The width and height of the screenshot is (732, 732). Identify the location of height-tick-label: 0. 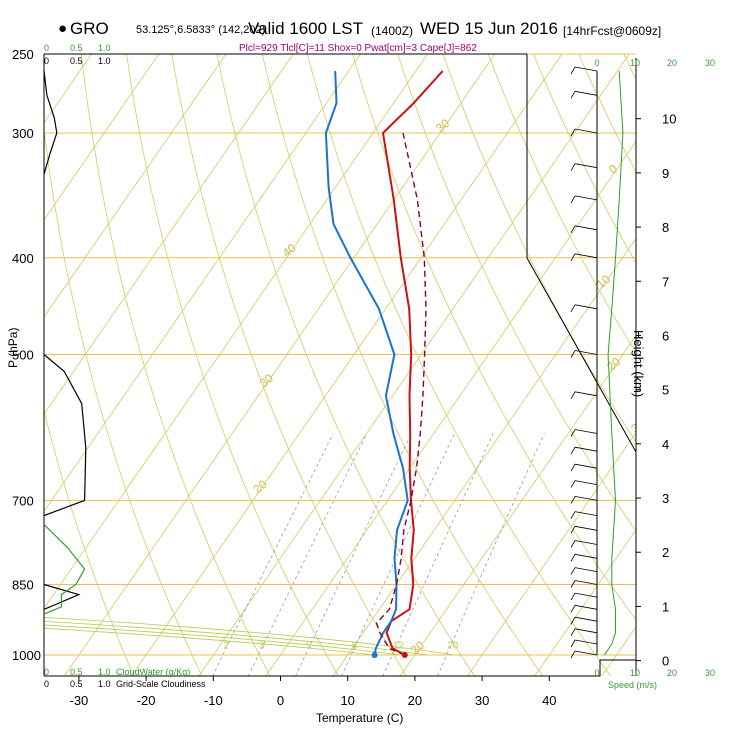
(665, 661).